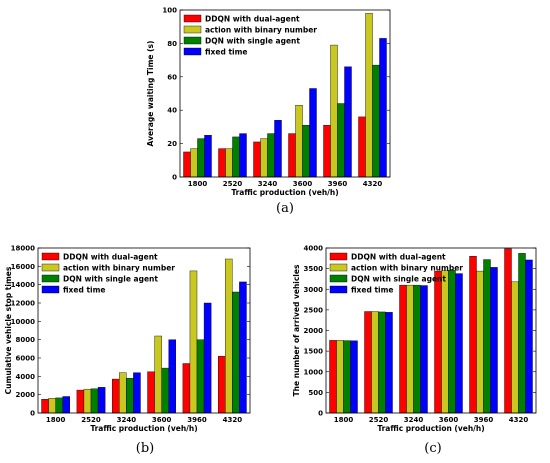 The image size is (550, 463). I want to click on bar-c-s1-c3, so click(445, 342).